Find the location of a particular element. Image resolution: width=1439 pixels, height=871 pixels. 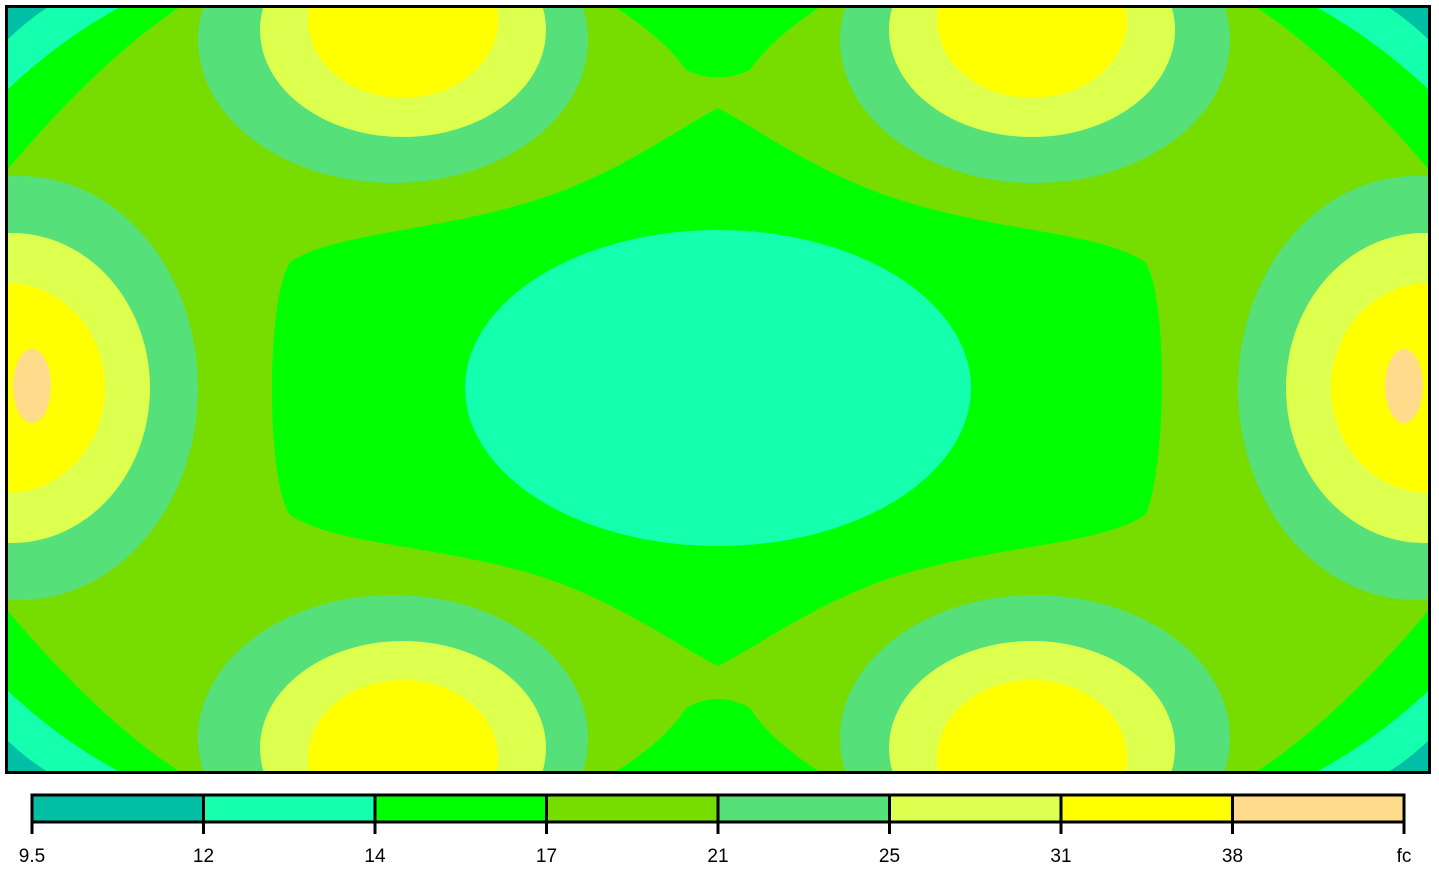

legend-tick-label-0: 9.5 is located at coordinates (32, 856).